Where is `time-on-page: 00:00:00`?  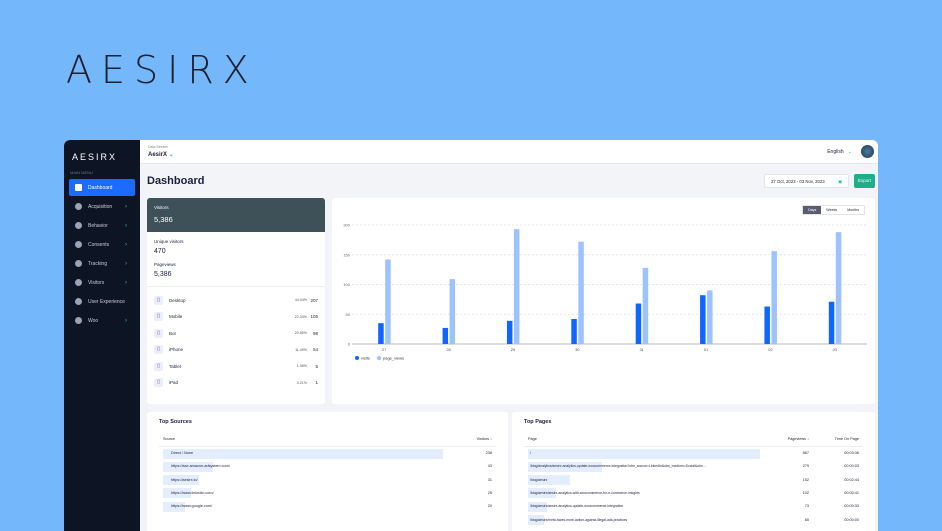 time-on-page: 00:00:00 is located at coordinates (851, 519).